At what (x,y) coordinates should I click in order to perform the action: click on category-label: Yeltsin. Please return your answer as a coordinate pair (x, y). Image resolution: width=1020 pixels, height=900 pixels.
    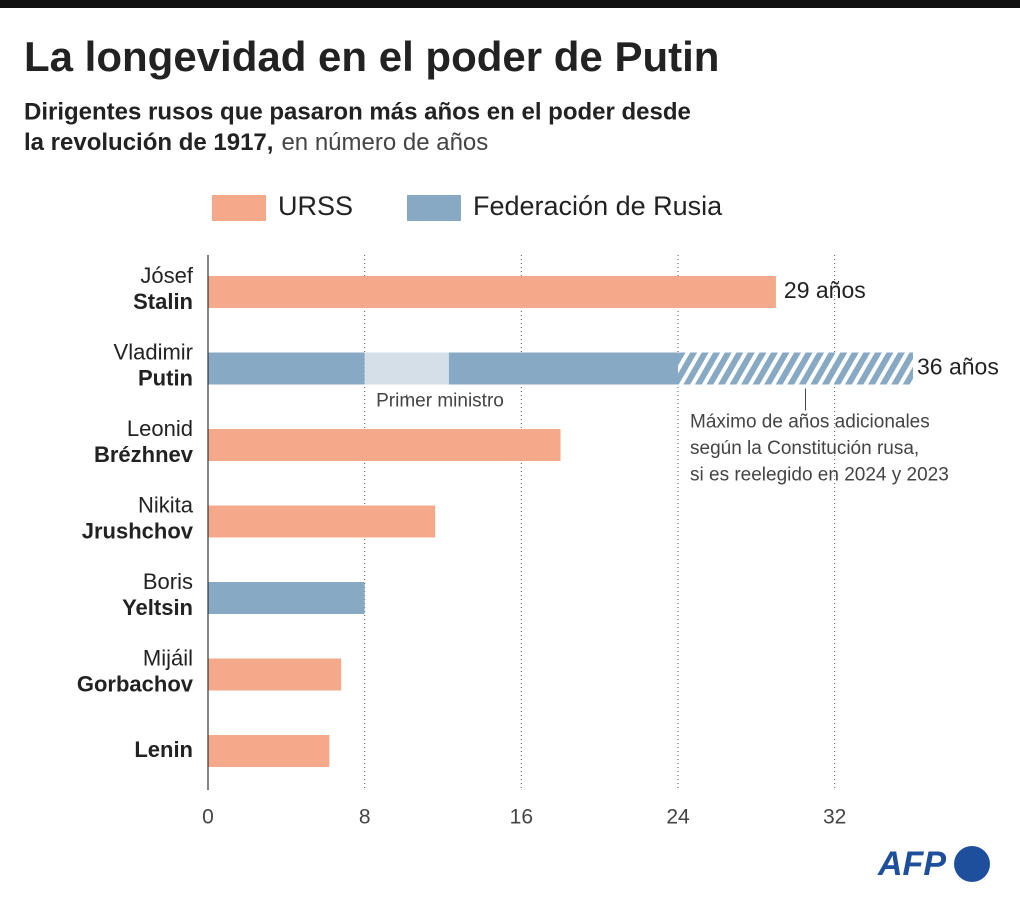
    Looking at the image, I should click on (157, 607).